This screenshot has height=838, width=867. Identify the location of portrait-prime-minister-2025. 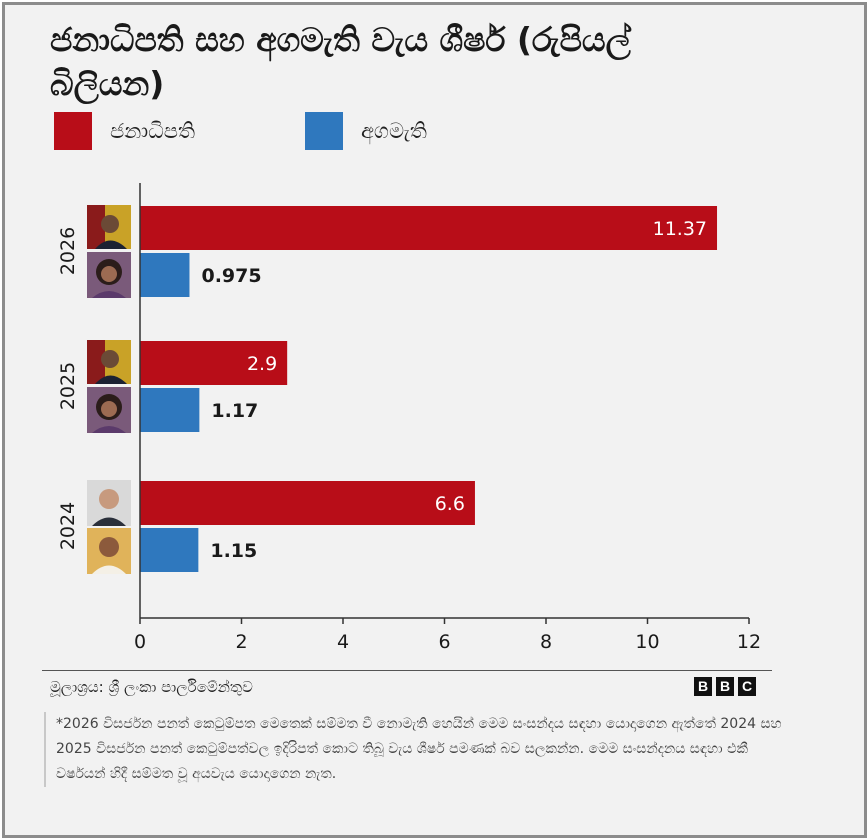
(109, 410).